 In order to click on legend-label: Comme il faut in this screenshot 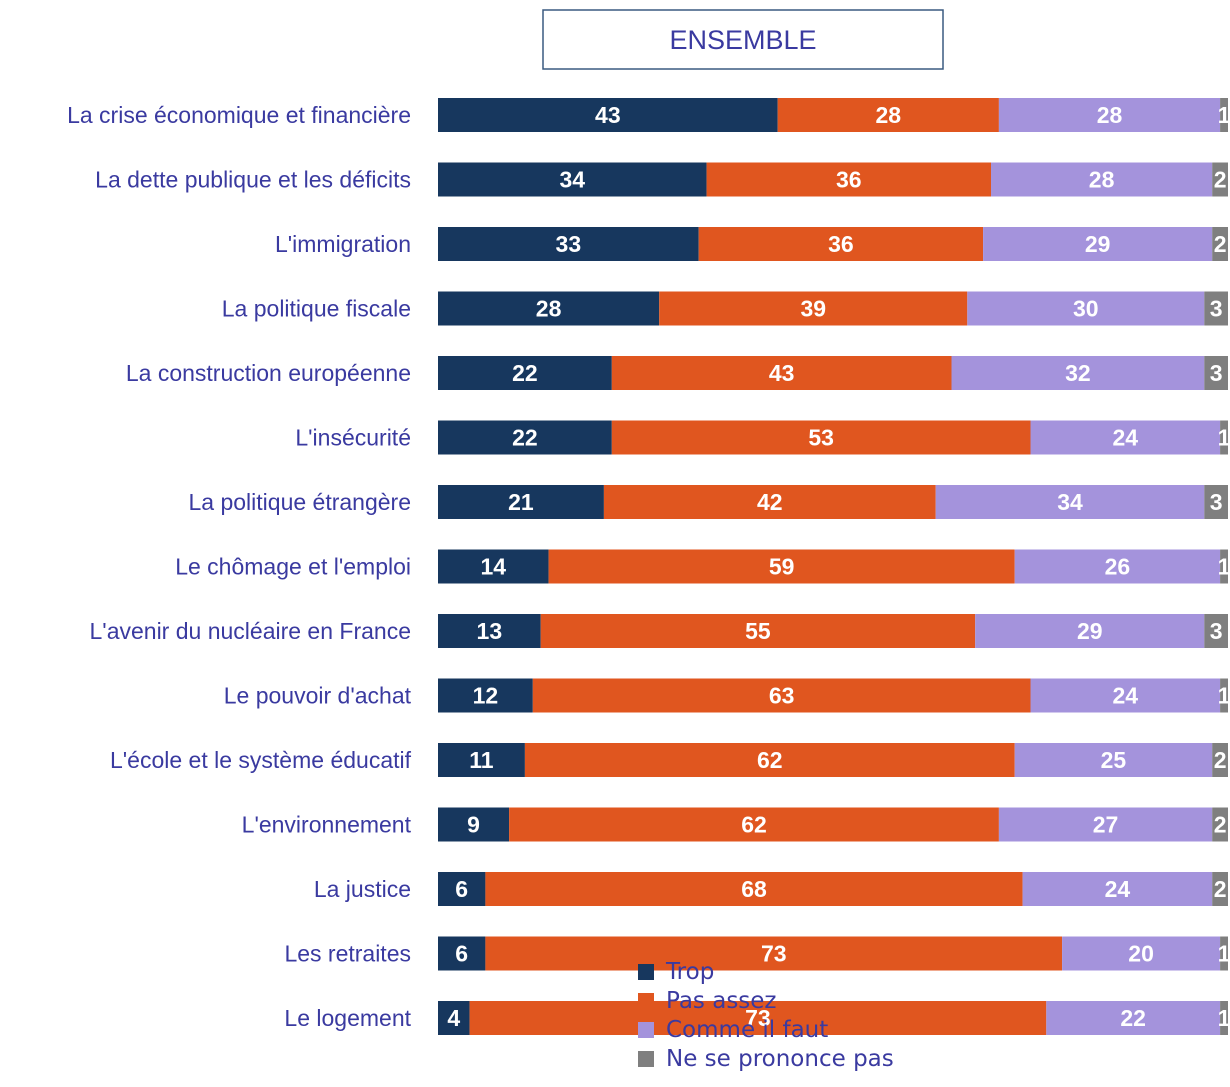, I will do `click(747, 1030)`.